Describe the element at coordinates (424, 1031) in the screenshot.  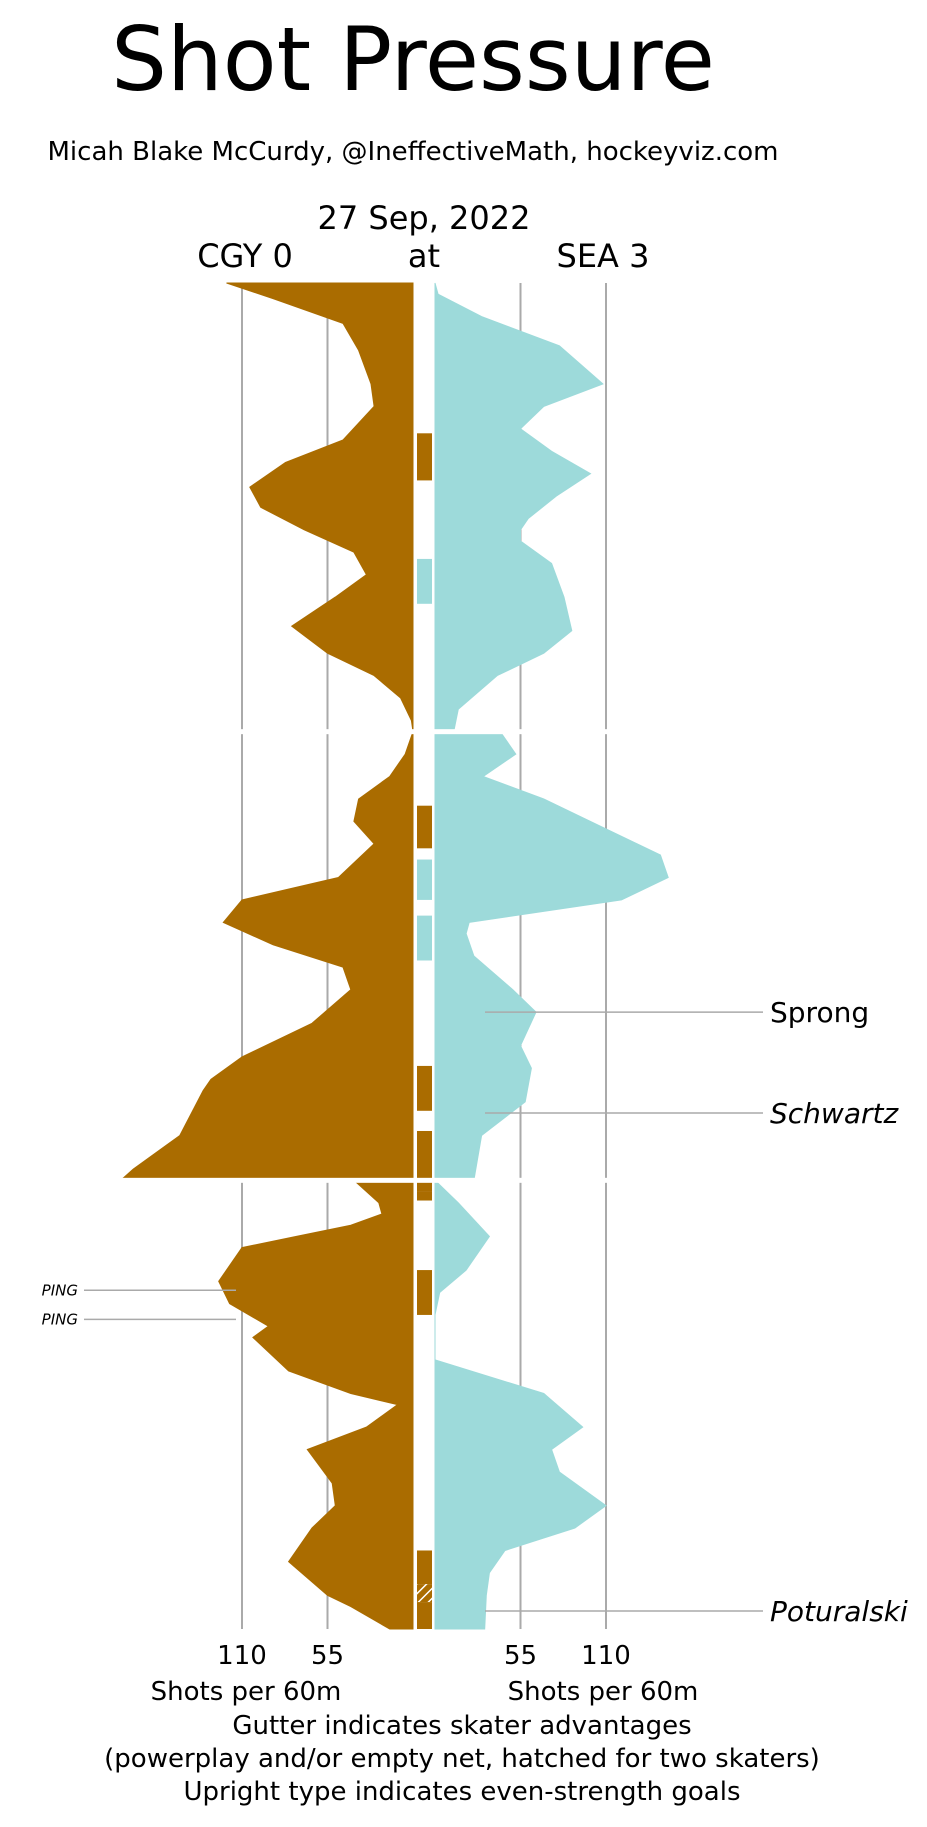
I see `gutter` at that location.